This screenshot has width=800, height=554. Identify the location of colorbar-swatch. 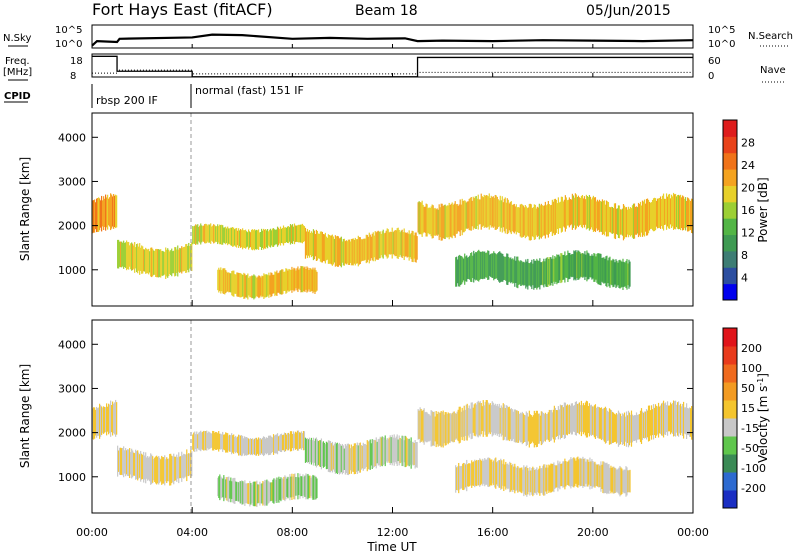
(730, 391).